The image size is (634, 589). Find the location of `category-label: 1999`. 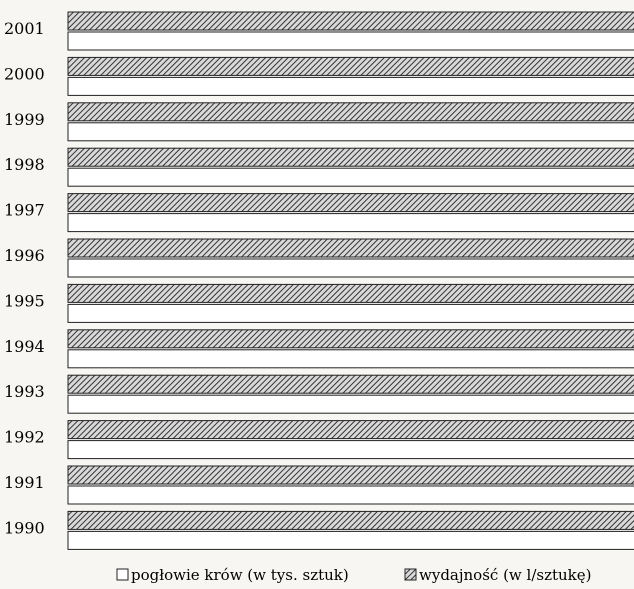

category-label: 1999 is located at coordinates (24, 119).